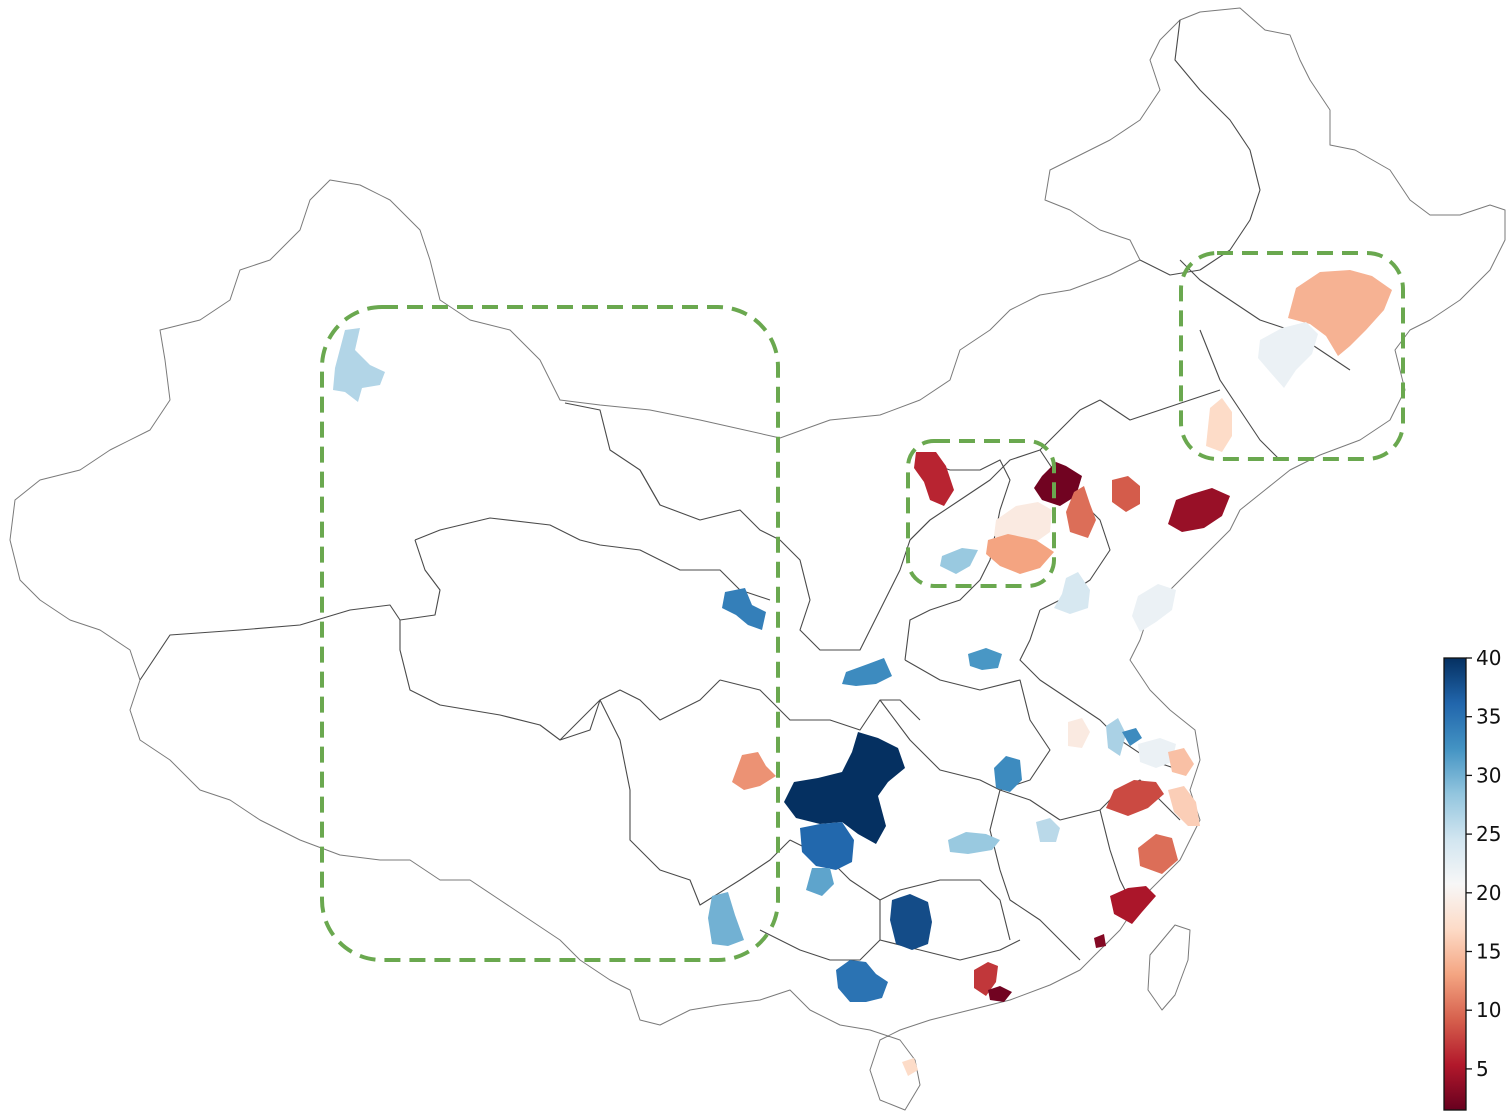 The height and width of the screenshot is (1117, 1510). What do you see at coordinates (820, 882) in the screenshot?
I see `r-guizhou-west` at bounding box center [820, 882].